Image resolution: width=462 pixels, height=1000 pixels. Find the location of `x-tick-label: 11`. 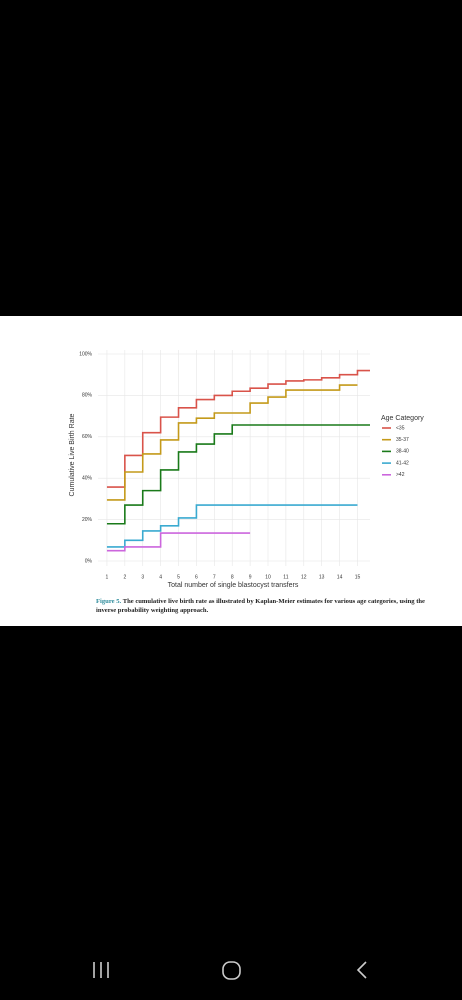

x-tick-label: 11 is located at coordinates (285, 577).